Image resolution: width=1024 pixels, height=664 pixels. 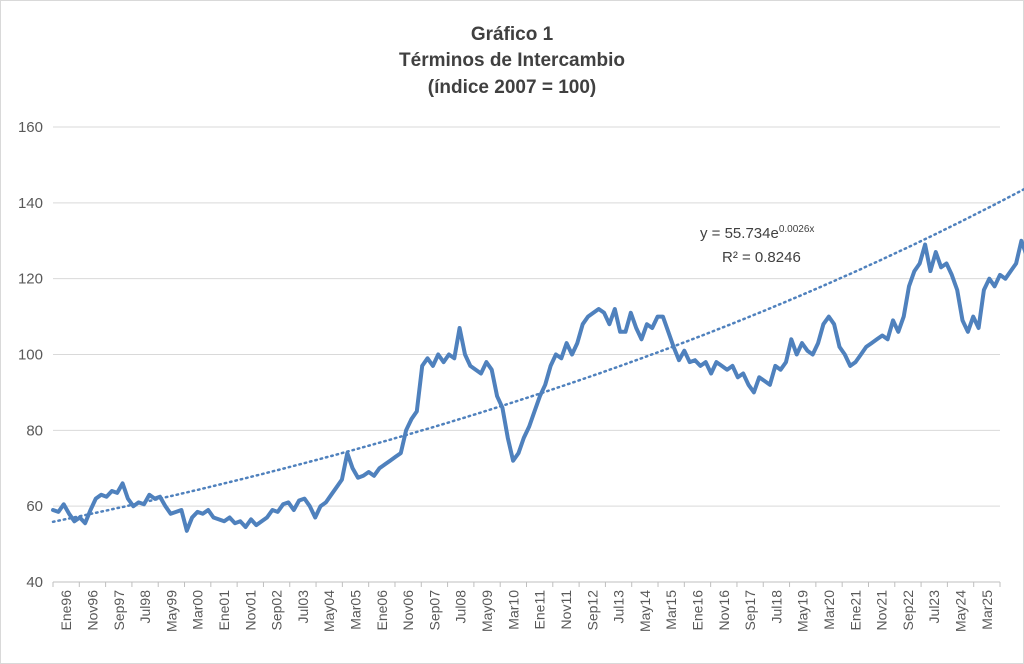 What do you see at coordinates (408, 610) in the screenshot?
I see `x-tick-label: Nov06` at bounding box center [408, 610].